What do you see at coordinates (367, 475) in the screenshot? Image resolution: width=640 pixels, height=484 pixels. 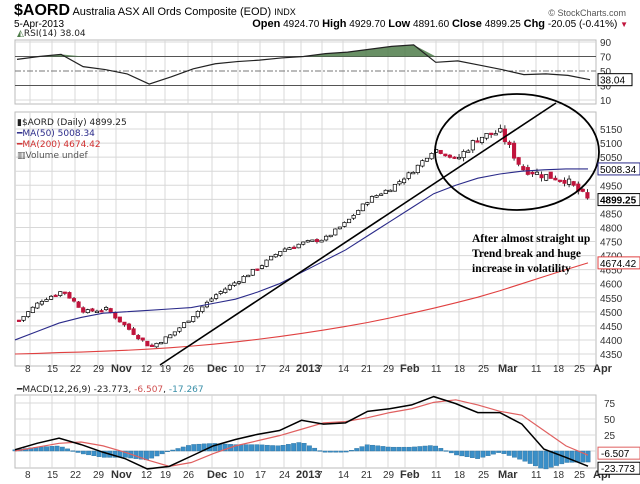 I see `x-axis-label: 21` at bounding box center [367, 475].